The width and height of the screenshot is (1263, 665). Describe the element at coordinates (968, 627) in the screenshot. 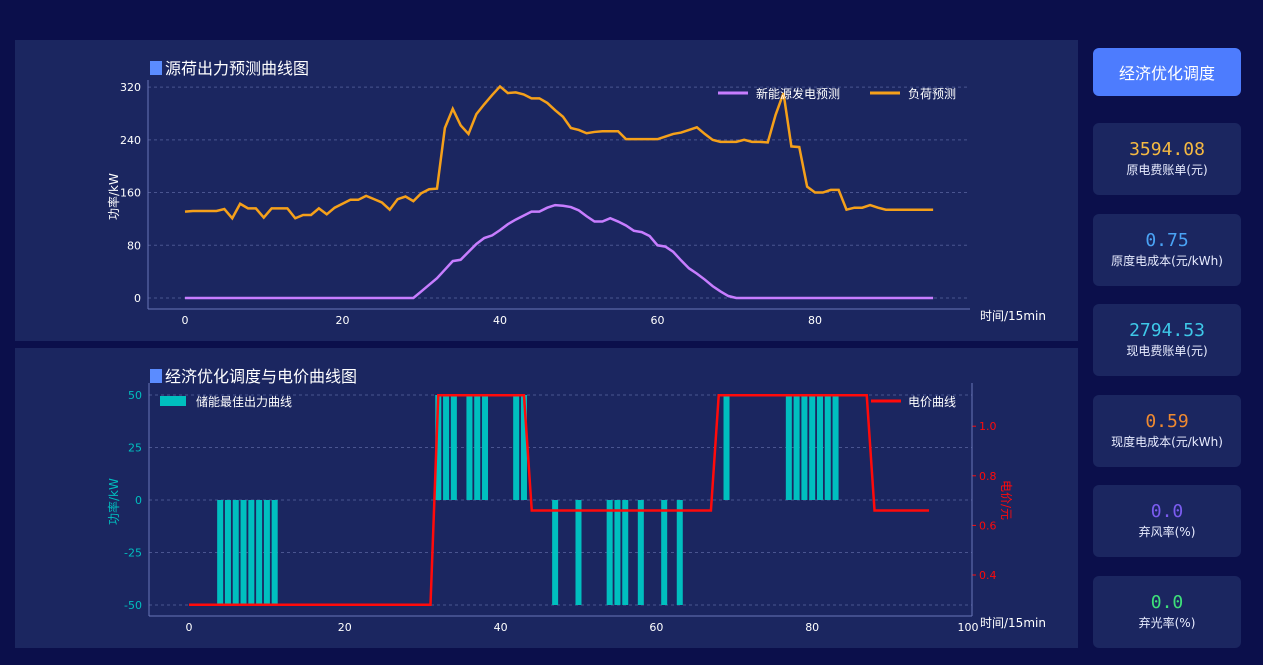

I see `x-tick-label: 100` at that location.